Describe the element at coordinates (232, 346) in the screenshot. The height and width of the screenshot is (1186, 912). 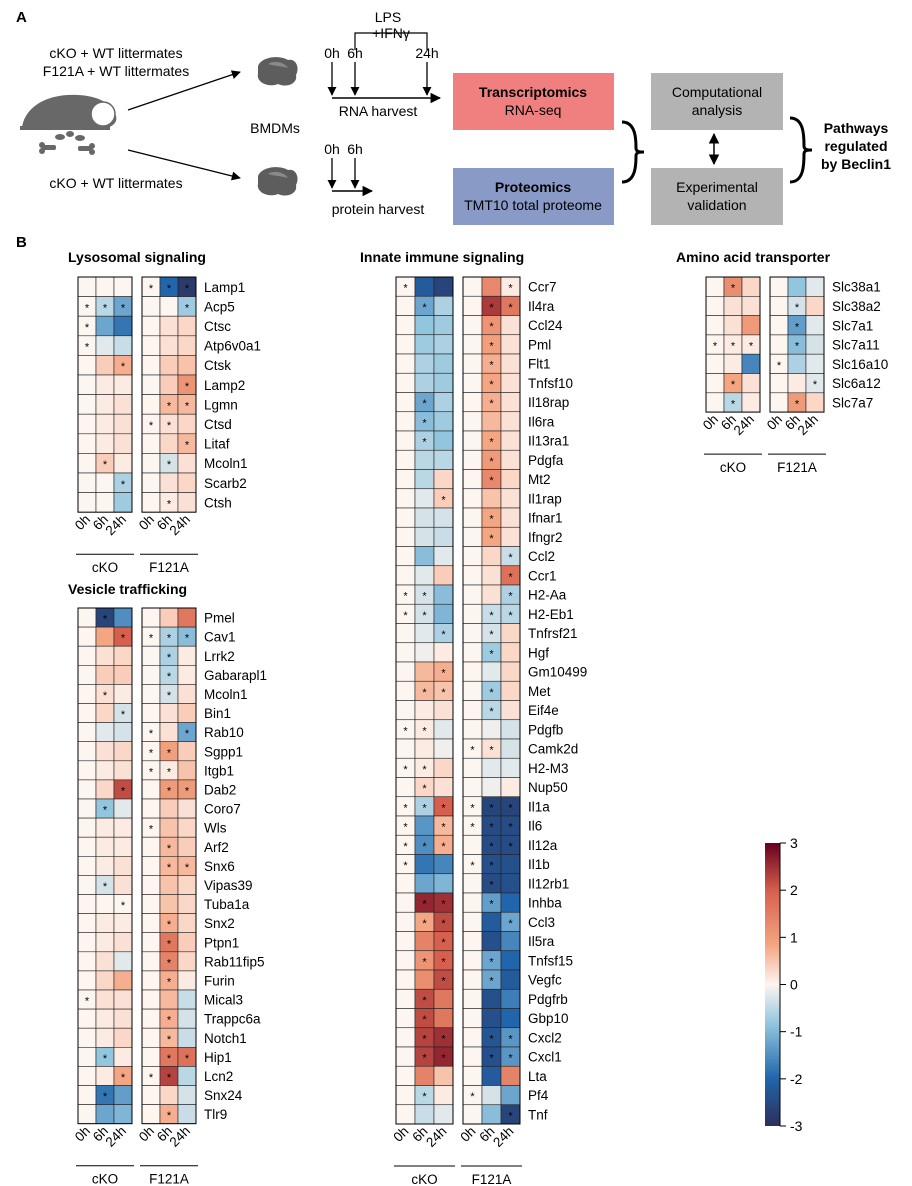
I see `gene-label: Atp6v0a1` at that location.